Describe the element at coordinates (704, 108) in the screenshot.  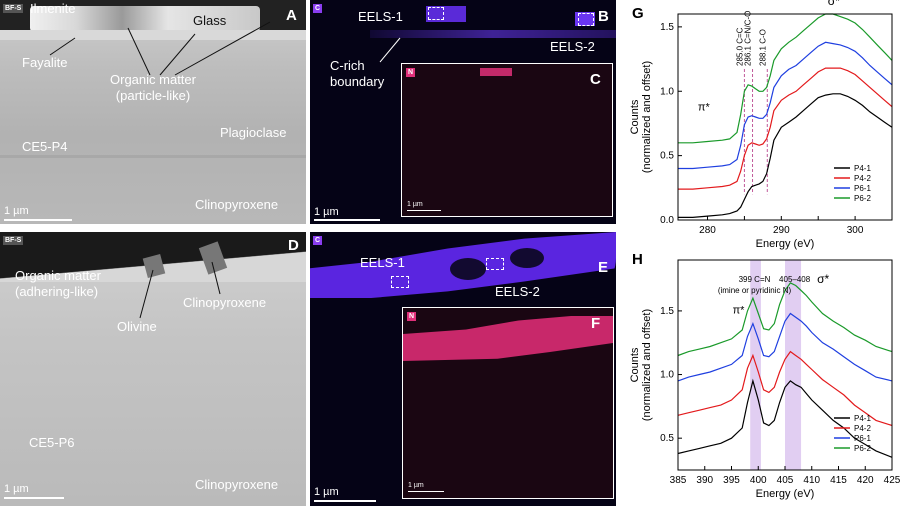
I see `annotation-pi-star: π*` at that location.